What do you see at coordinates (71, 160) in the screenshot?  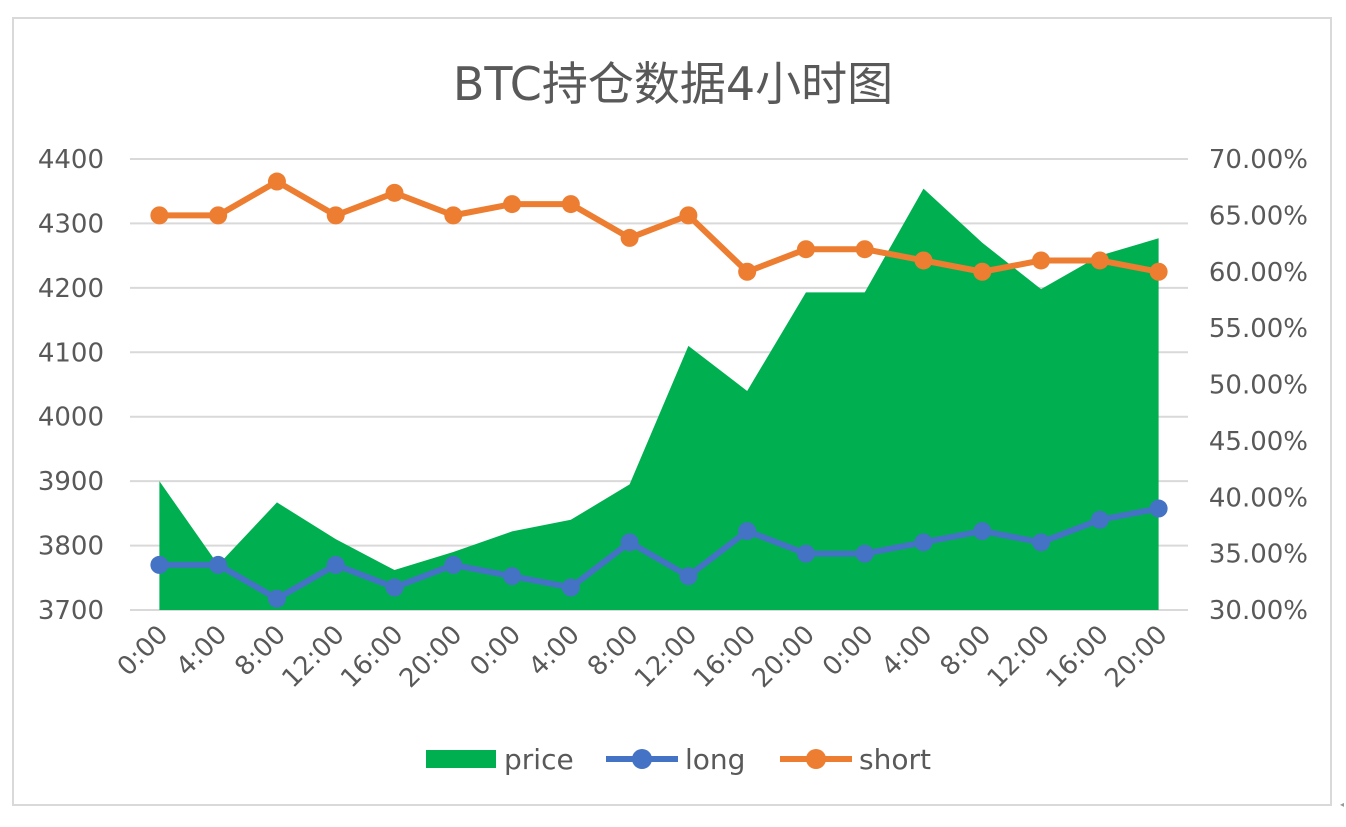 I see `y-left-tick-label: 4400` at bounding box center [71, 160].